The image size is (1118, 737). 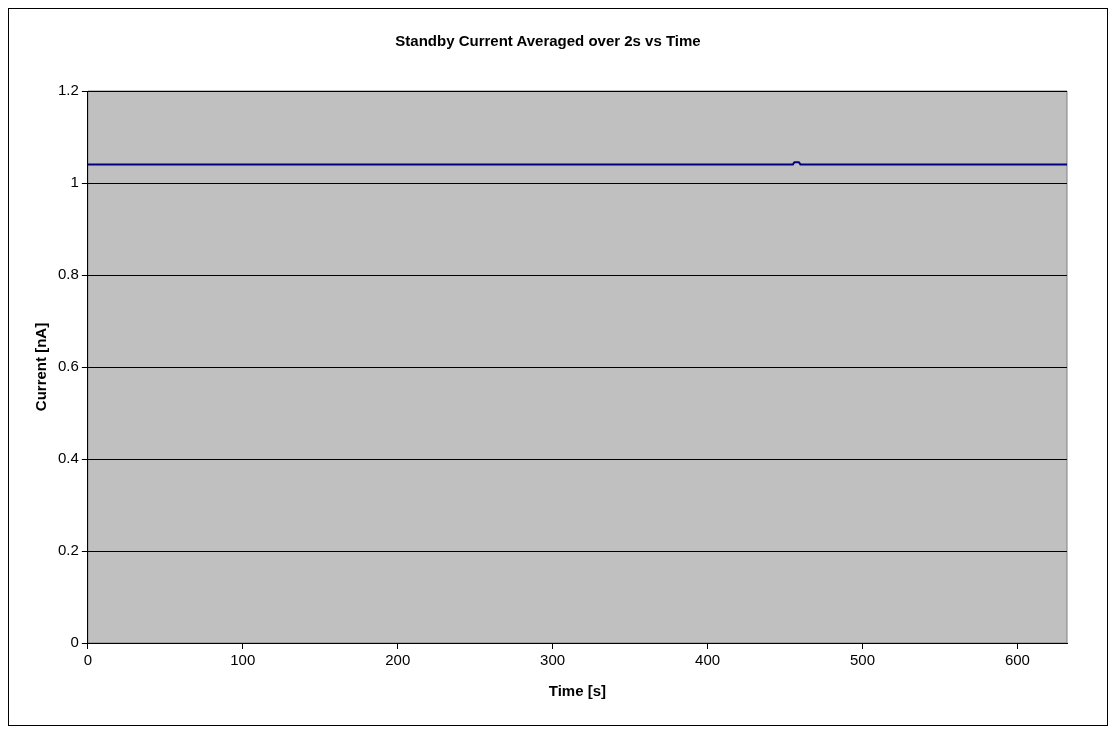 I want to click on x-tick-label: 600, so click(x=1017, y=660).